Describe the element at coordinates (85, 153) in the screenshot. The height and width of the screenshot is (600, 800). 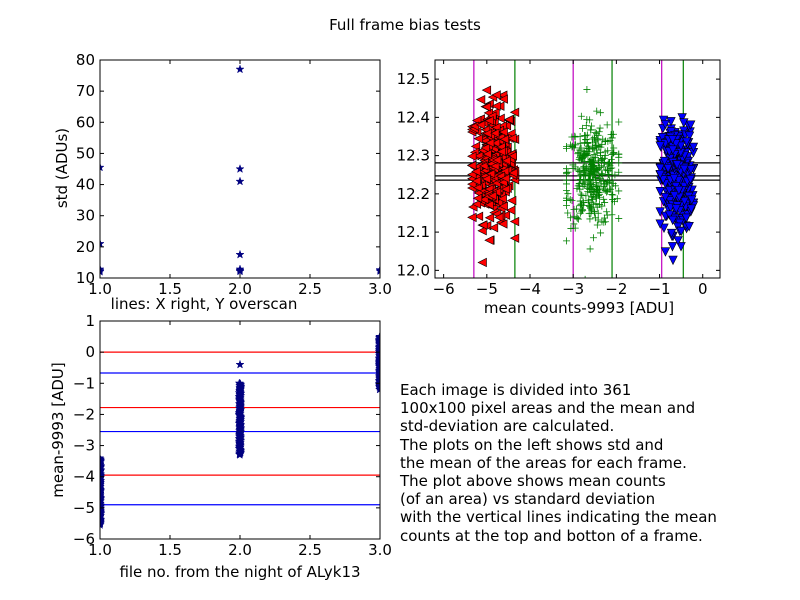
I see `std-ytick-label: 50` at that location.